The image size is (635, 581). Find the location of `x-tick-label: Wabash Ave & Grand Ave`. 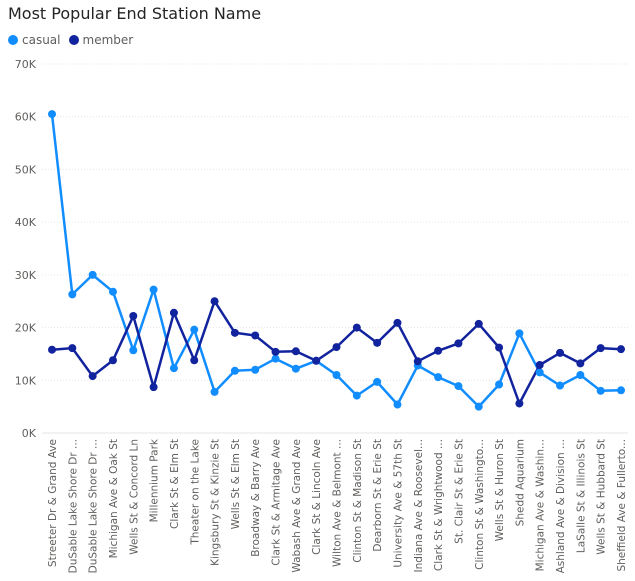

x-tick-label: Wabash Ave & Grand Ave is located at coordinates (297, 506).